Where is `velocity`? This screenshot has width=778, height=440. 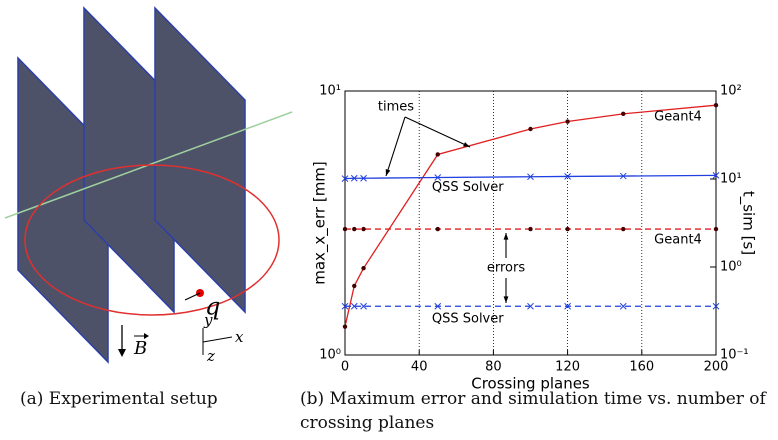
velocity is located at coordinates (192, 296).